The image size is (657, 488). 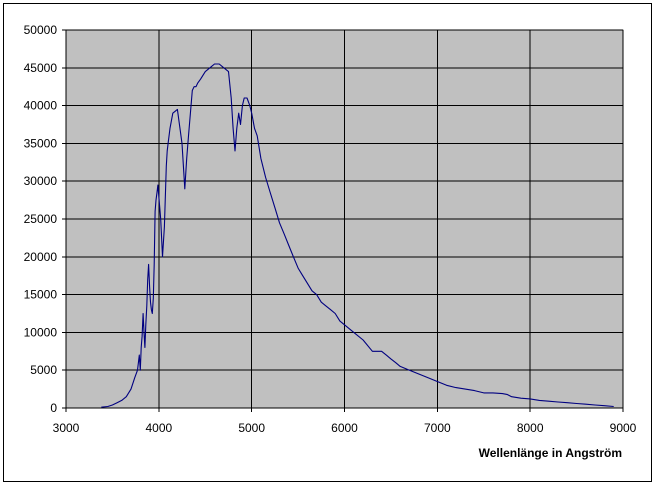 What do you see at coordinates (41, 68) in the screenshot?
I see `y-tick-label-45000: 45000` at bounding box center [41, 68].